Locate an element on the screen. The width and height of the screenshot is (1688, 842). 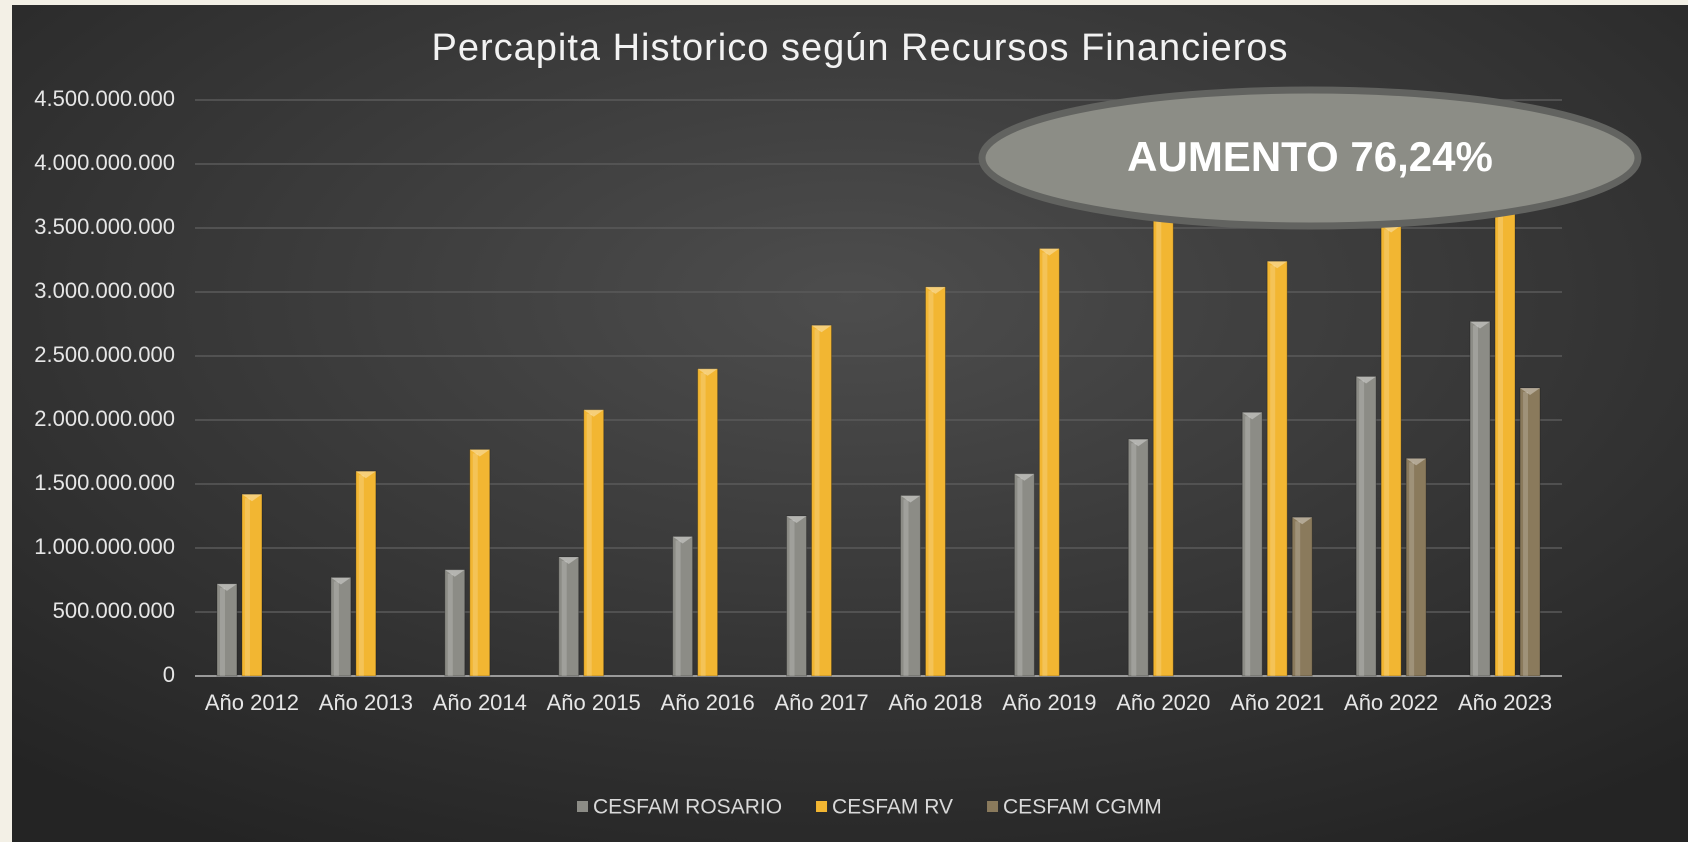
annotation-text: AUMENTO 76,24% is located at coordinates (1310, 156).